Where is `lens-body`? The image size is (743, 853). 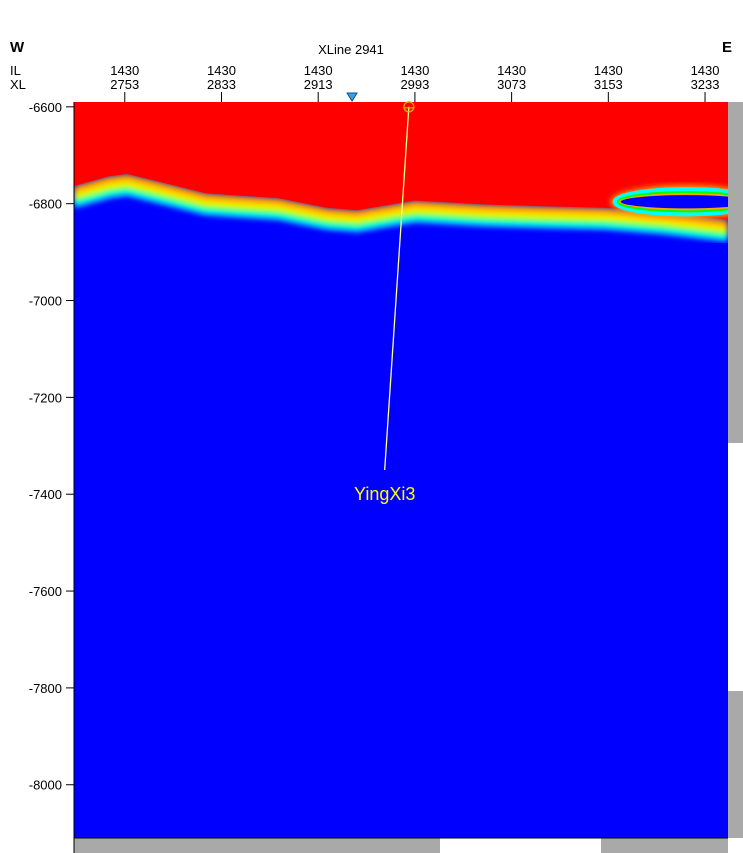
lens-body is located at coordinates (669, 202).